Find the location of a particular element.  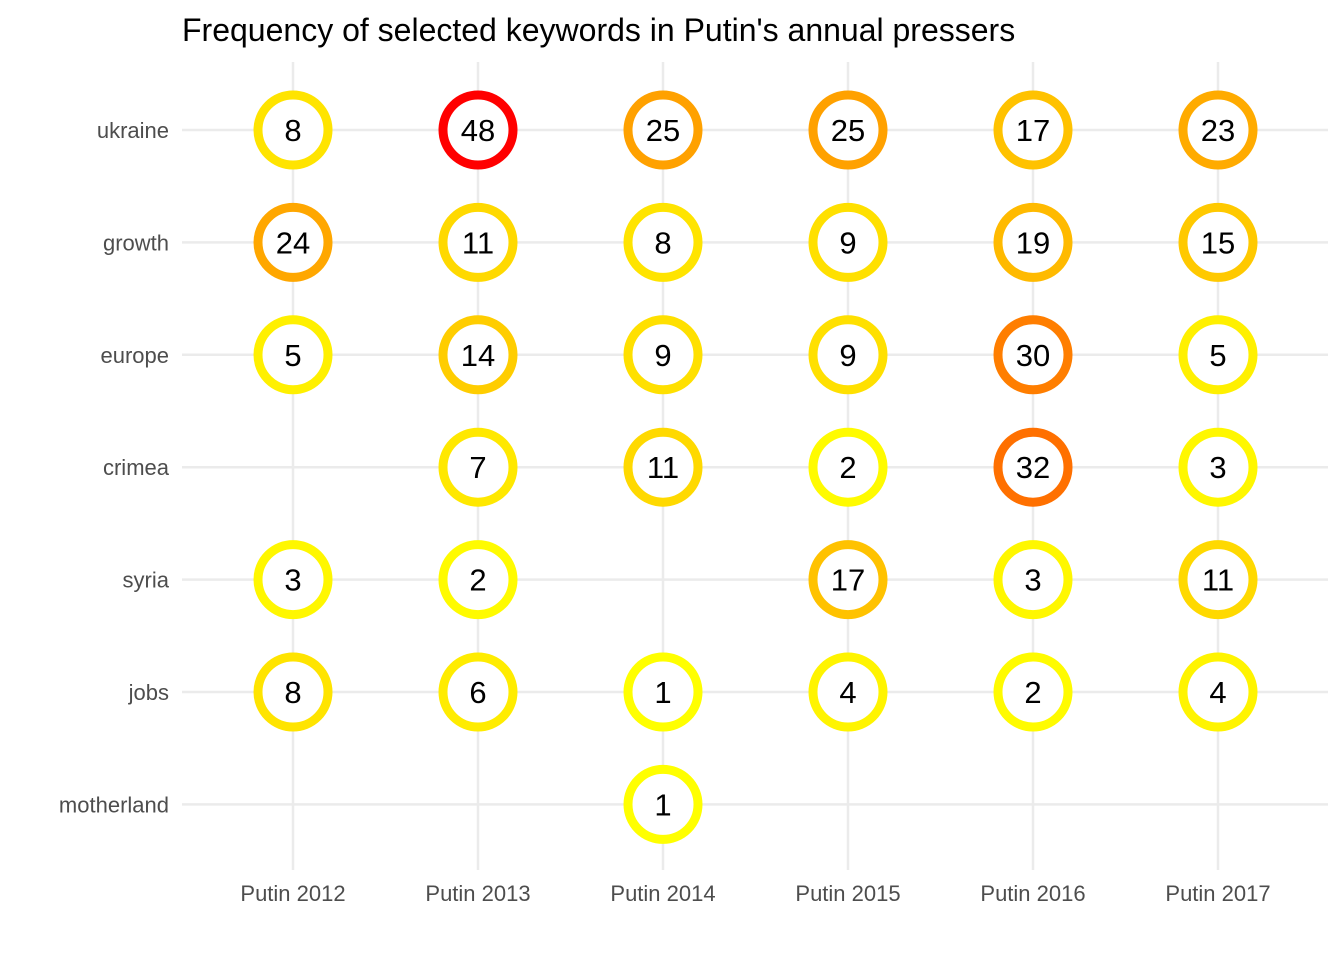

data-point: 14 is located at coordinates (478, 355).